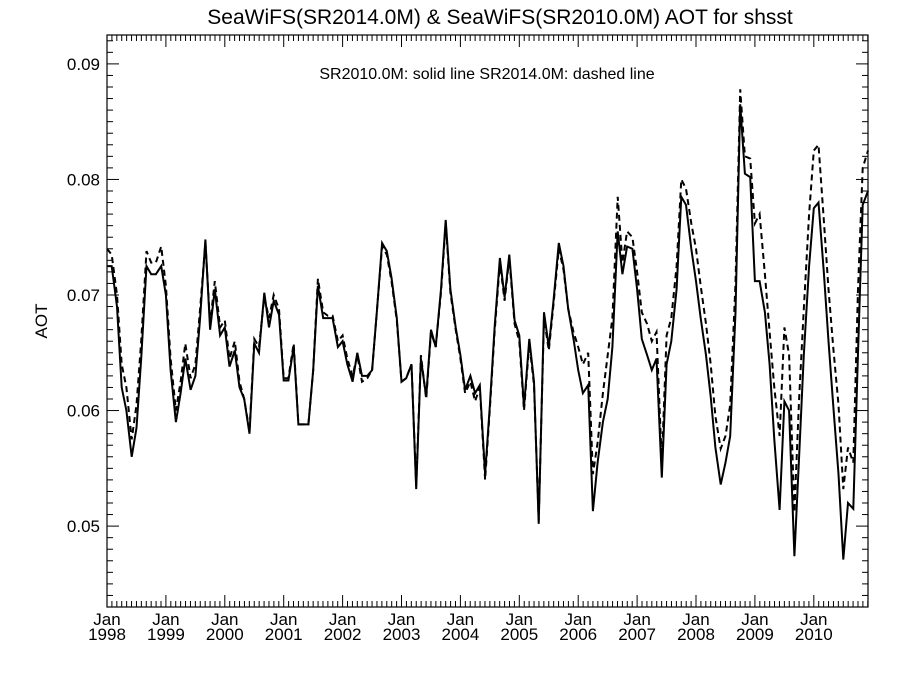 This screenshot has width=900, height=675. What do you see at coordinates (83, 526) in the screenshot?
I see `y-tick-label: 0.05` at bounding box center [83, 526].